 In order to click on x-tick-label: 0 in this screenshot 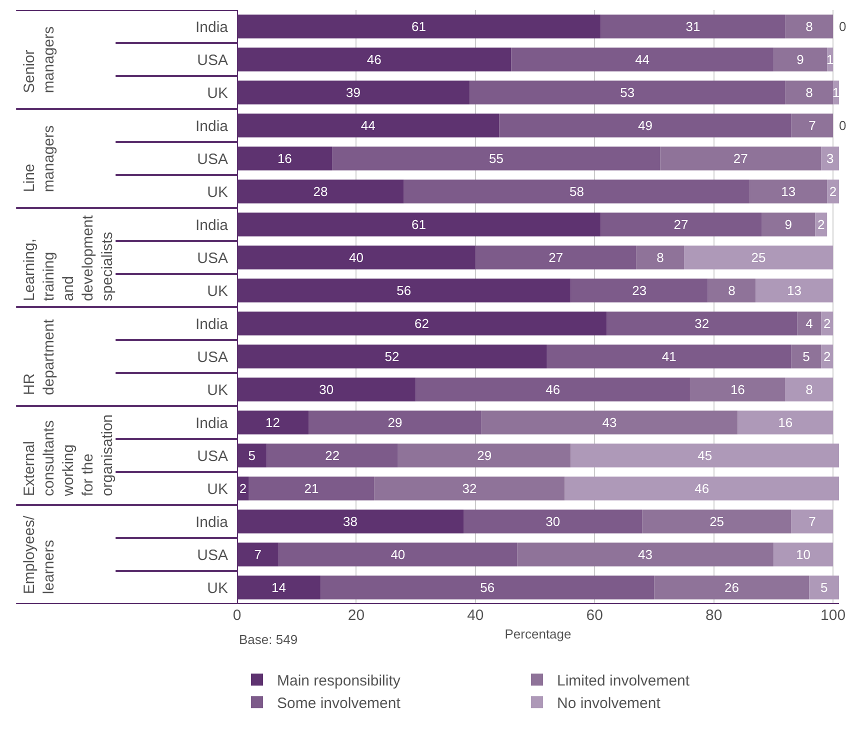, I will do `click(237, 615)`.